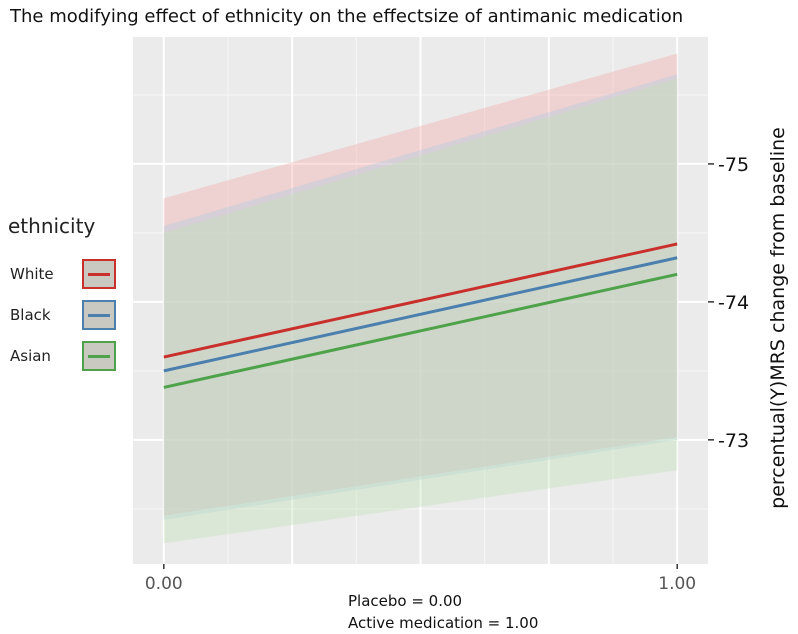 Image resolution: width=798 pixels, height=634 pixels. What do you see at coordinates (164, 584) in the screenshot?
I see `x-tick-label: 0.00` at bounding box center [164, 584].